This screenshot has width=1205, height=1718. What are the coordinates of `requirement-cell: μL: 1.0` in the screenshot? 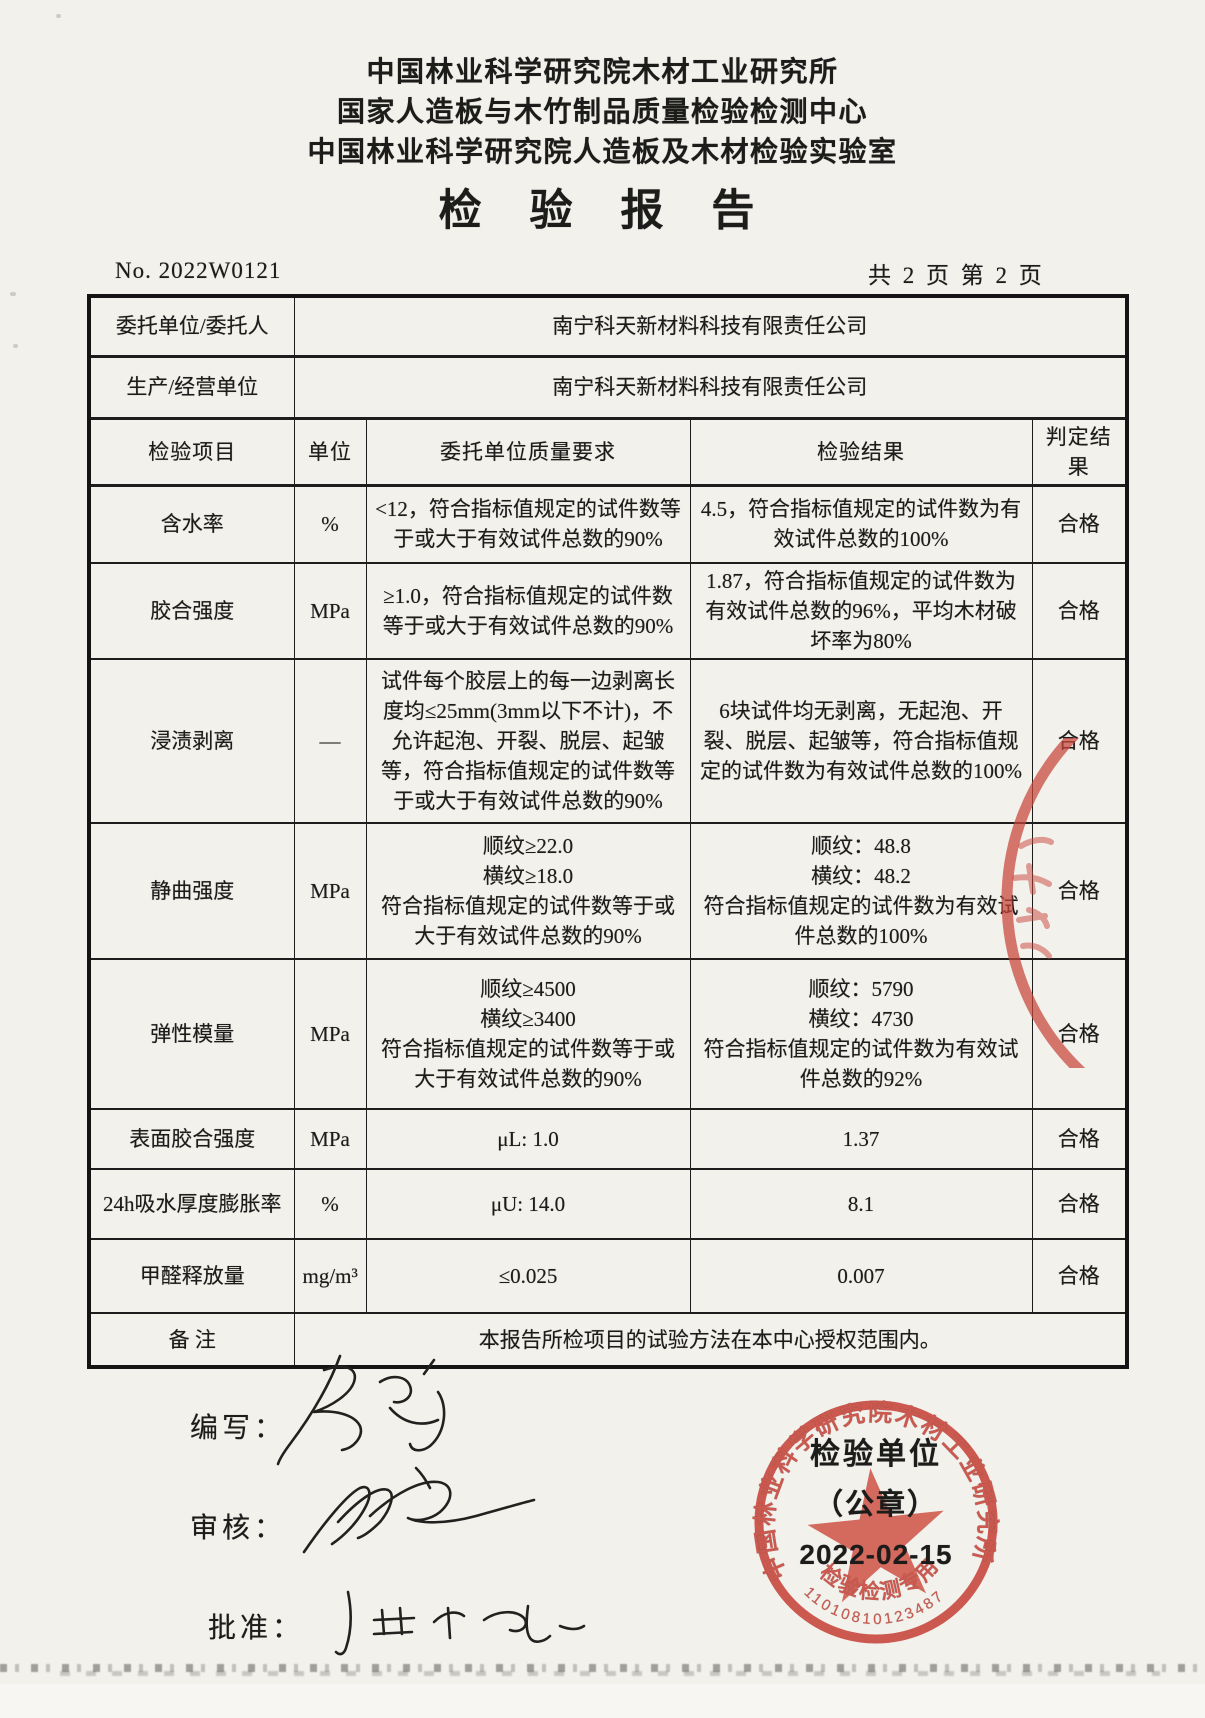 It's located at (528, 1139).